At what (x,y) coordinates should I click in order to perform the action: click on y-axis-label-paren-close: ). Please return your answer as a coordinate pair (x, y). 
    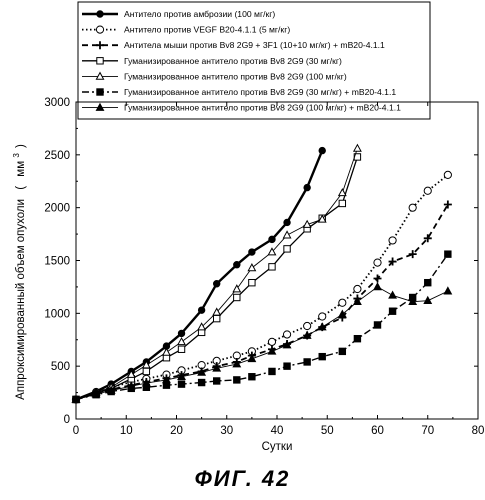
    Looking at the image, I should click on (21, 146).